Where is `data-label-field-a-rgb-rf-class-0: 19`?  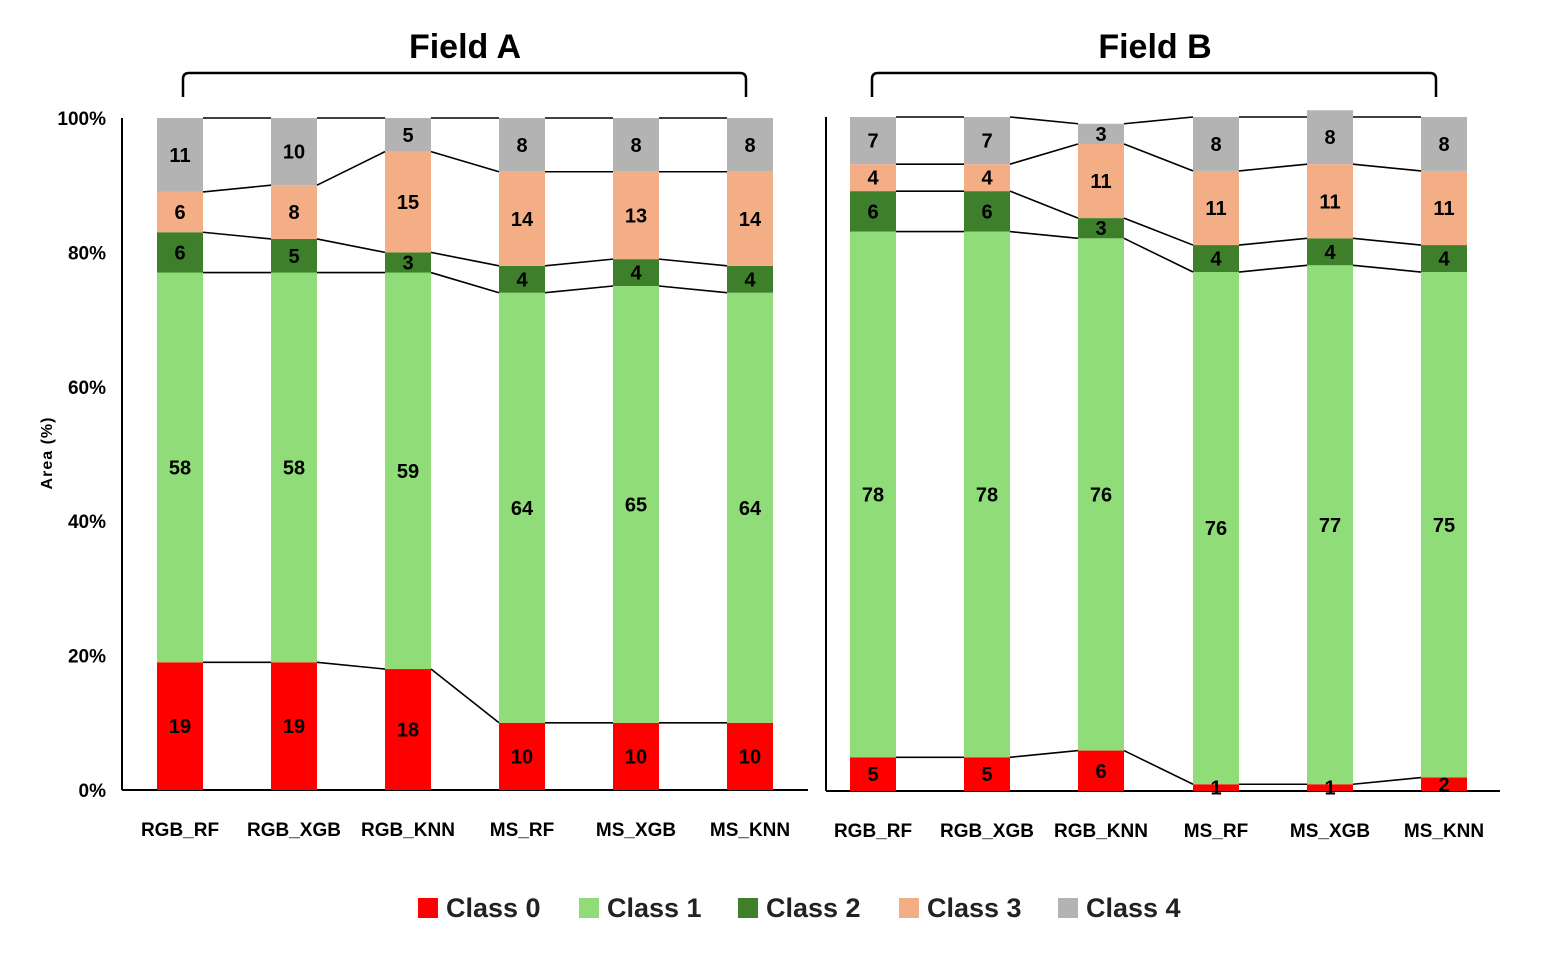
data-label-field-a-rgb-rf-class-0: 19 is located at coordinates (180, 727).